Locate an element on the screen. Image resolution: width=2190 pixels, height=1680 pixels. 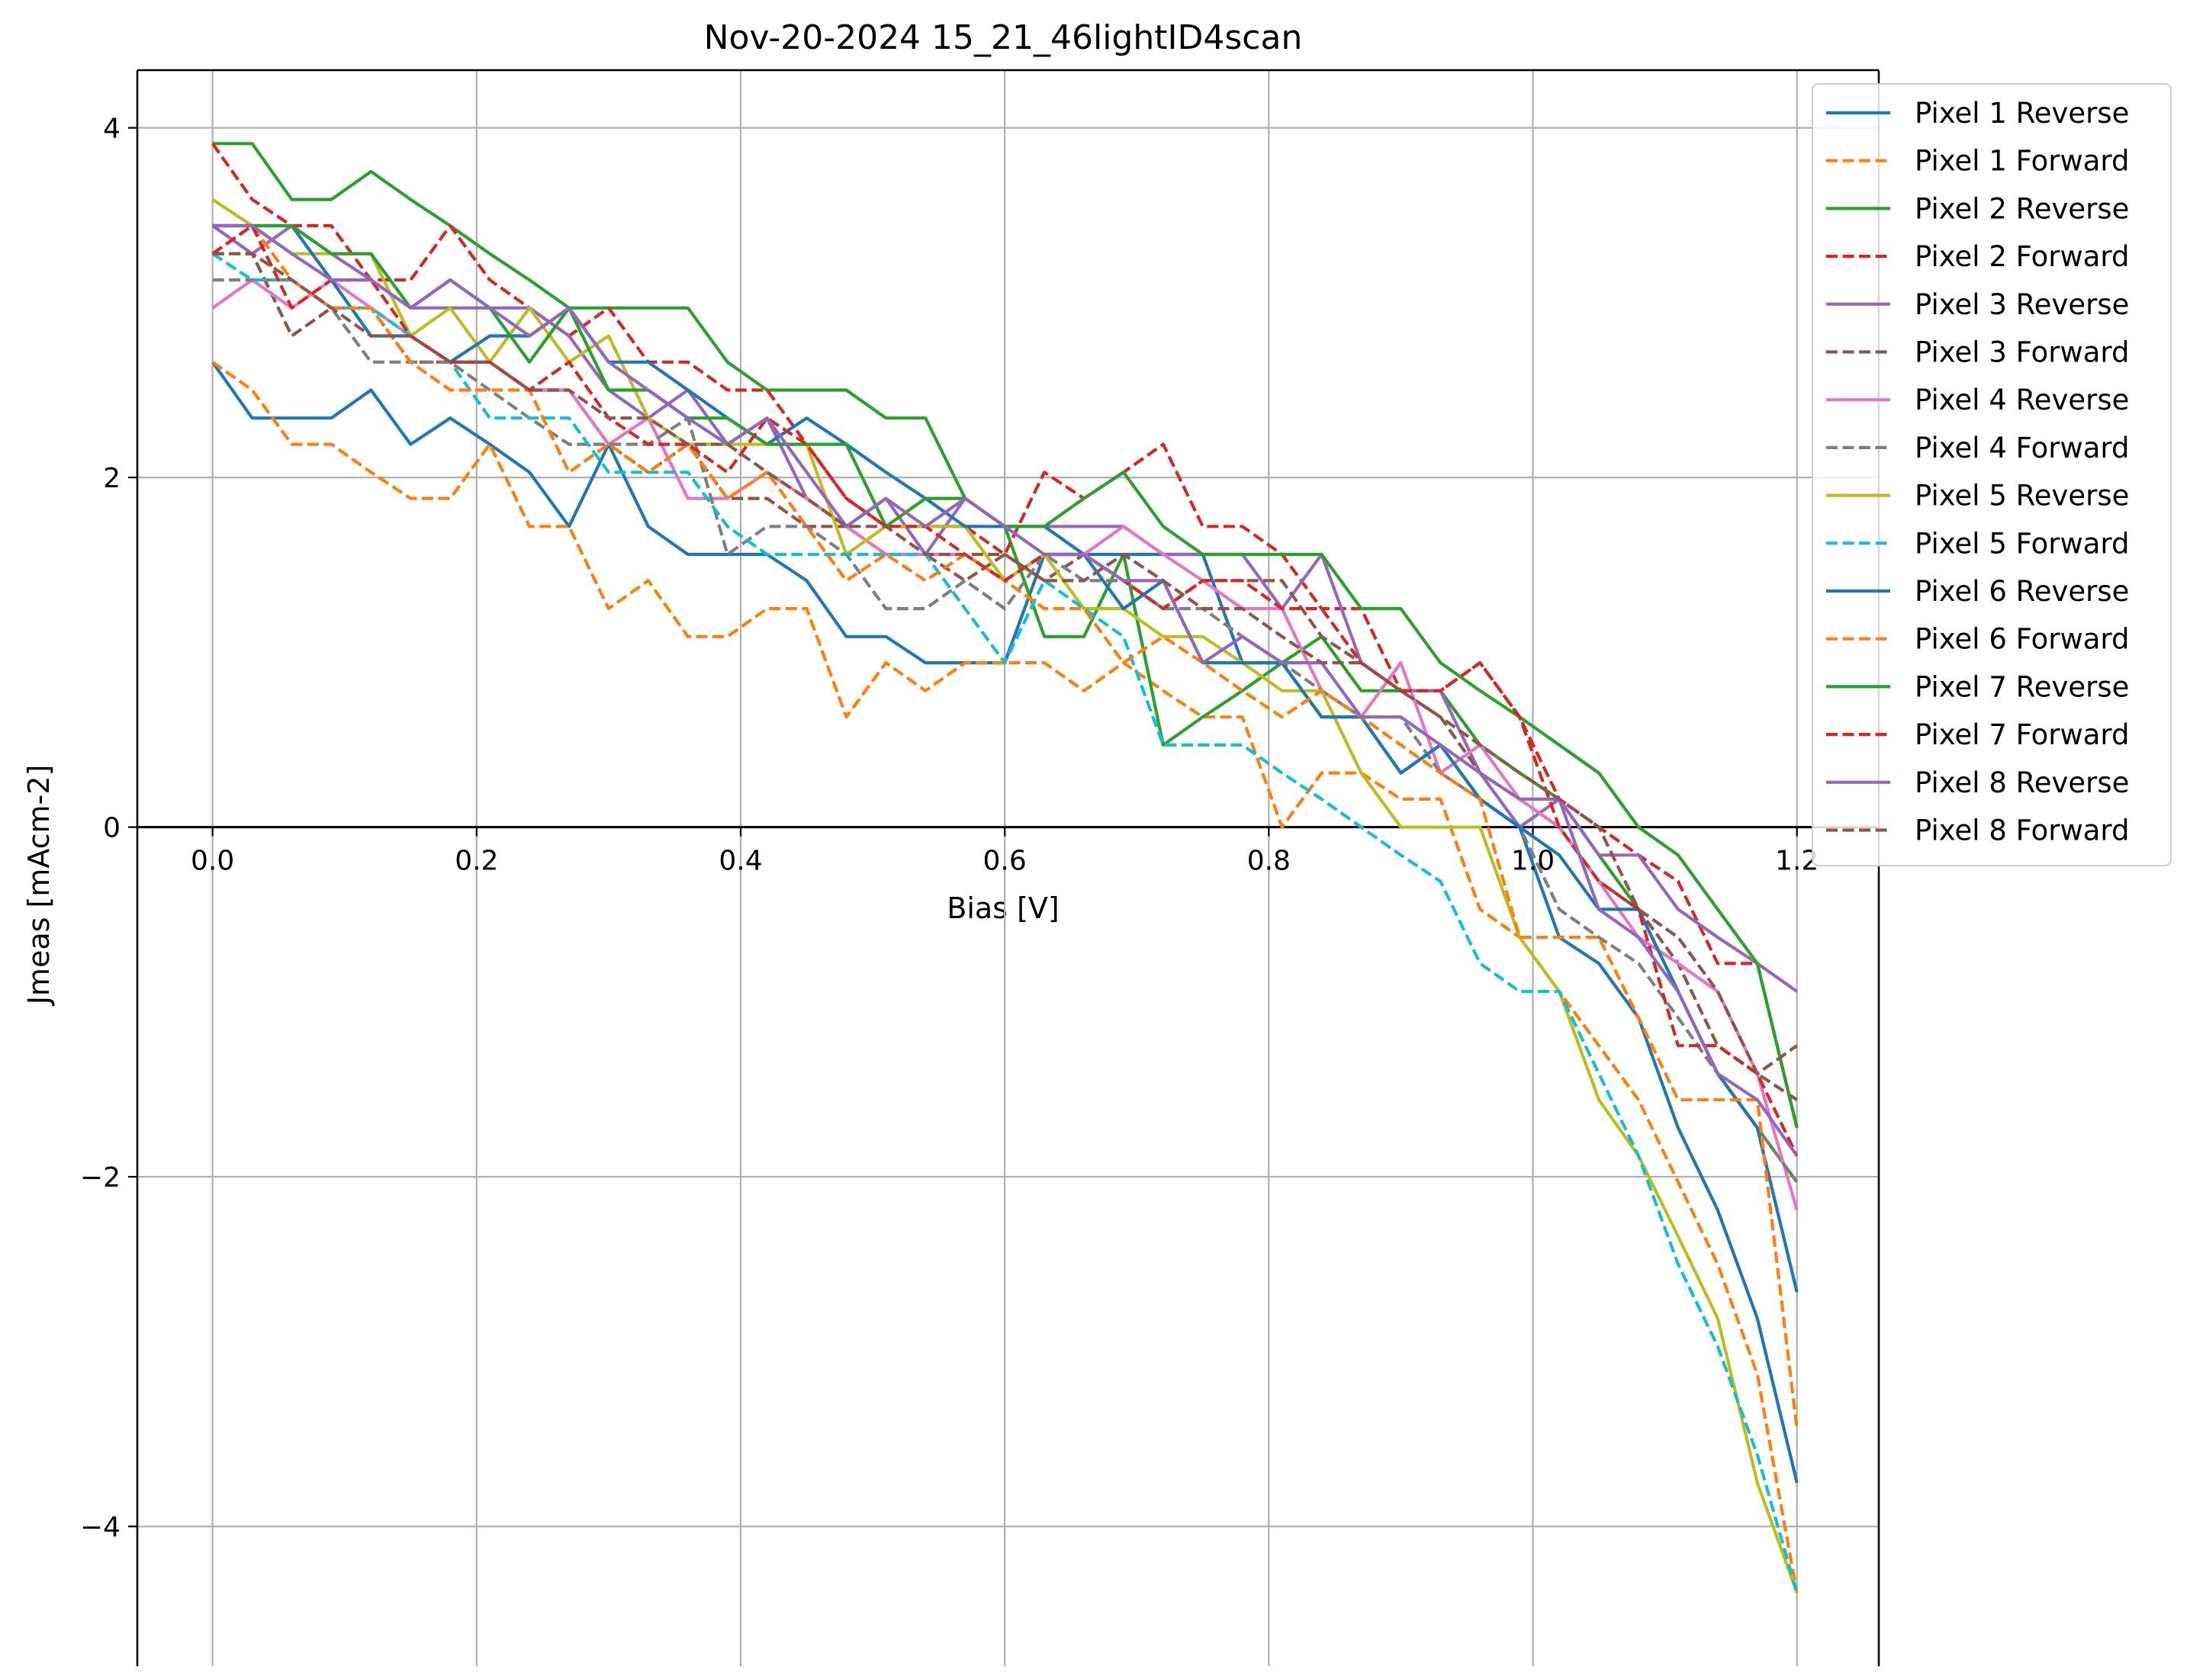
y-tick-label: 4 is located at coordinates (112, 129).